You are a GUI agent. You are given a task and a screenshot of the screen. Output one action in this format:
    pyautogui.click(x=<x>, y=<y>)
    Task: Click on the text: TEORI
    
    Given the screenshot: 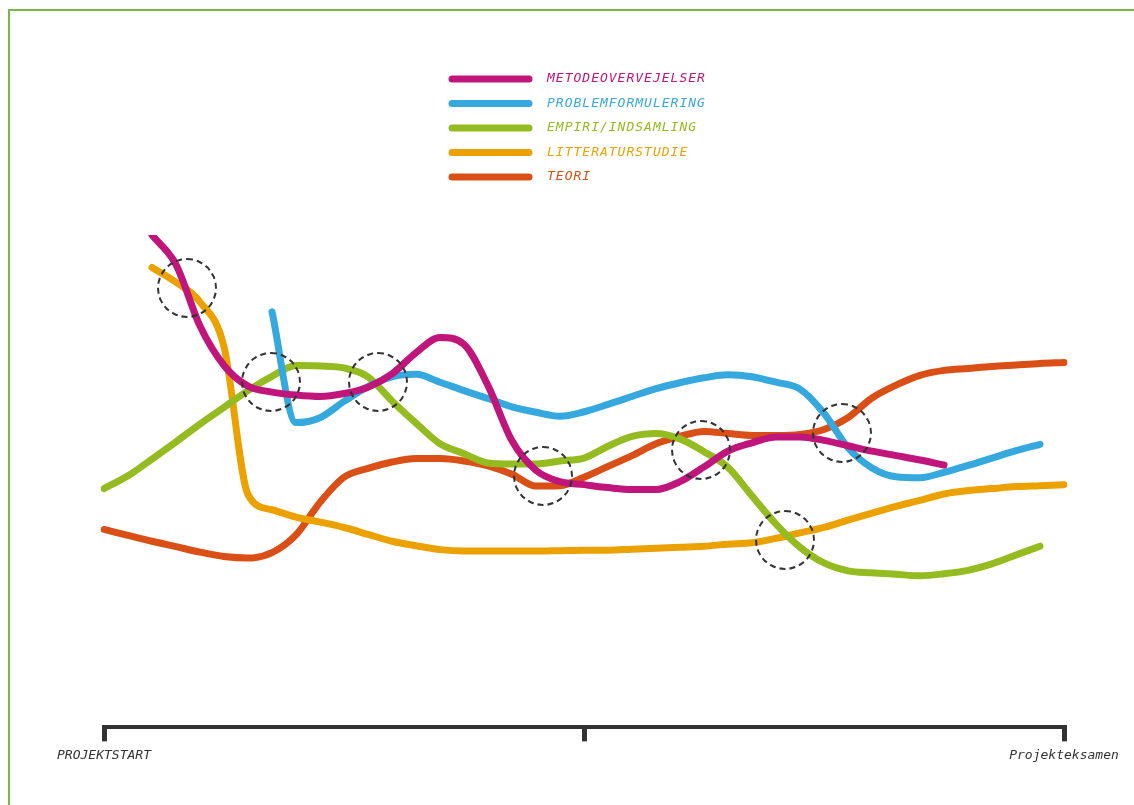 What is the action you would take?
    pyautogui.click(x=569, y=176)
    